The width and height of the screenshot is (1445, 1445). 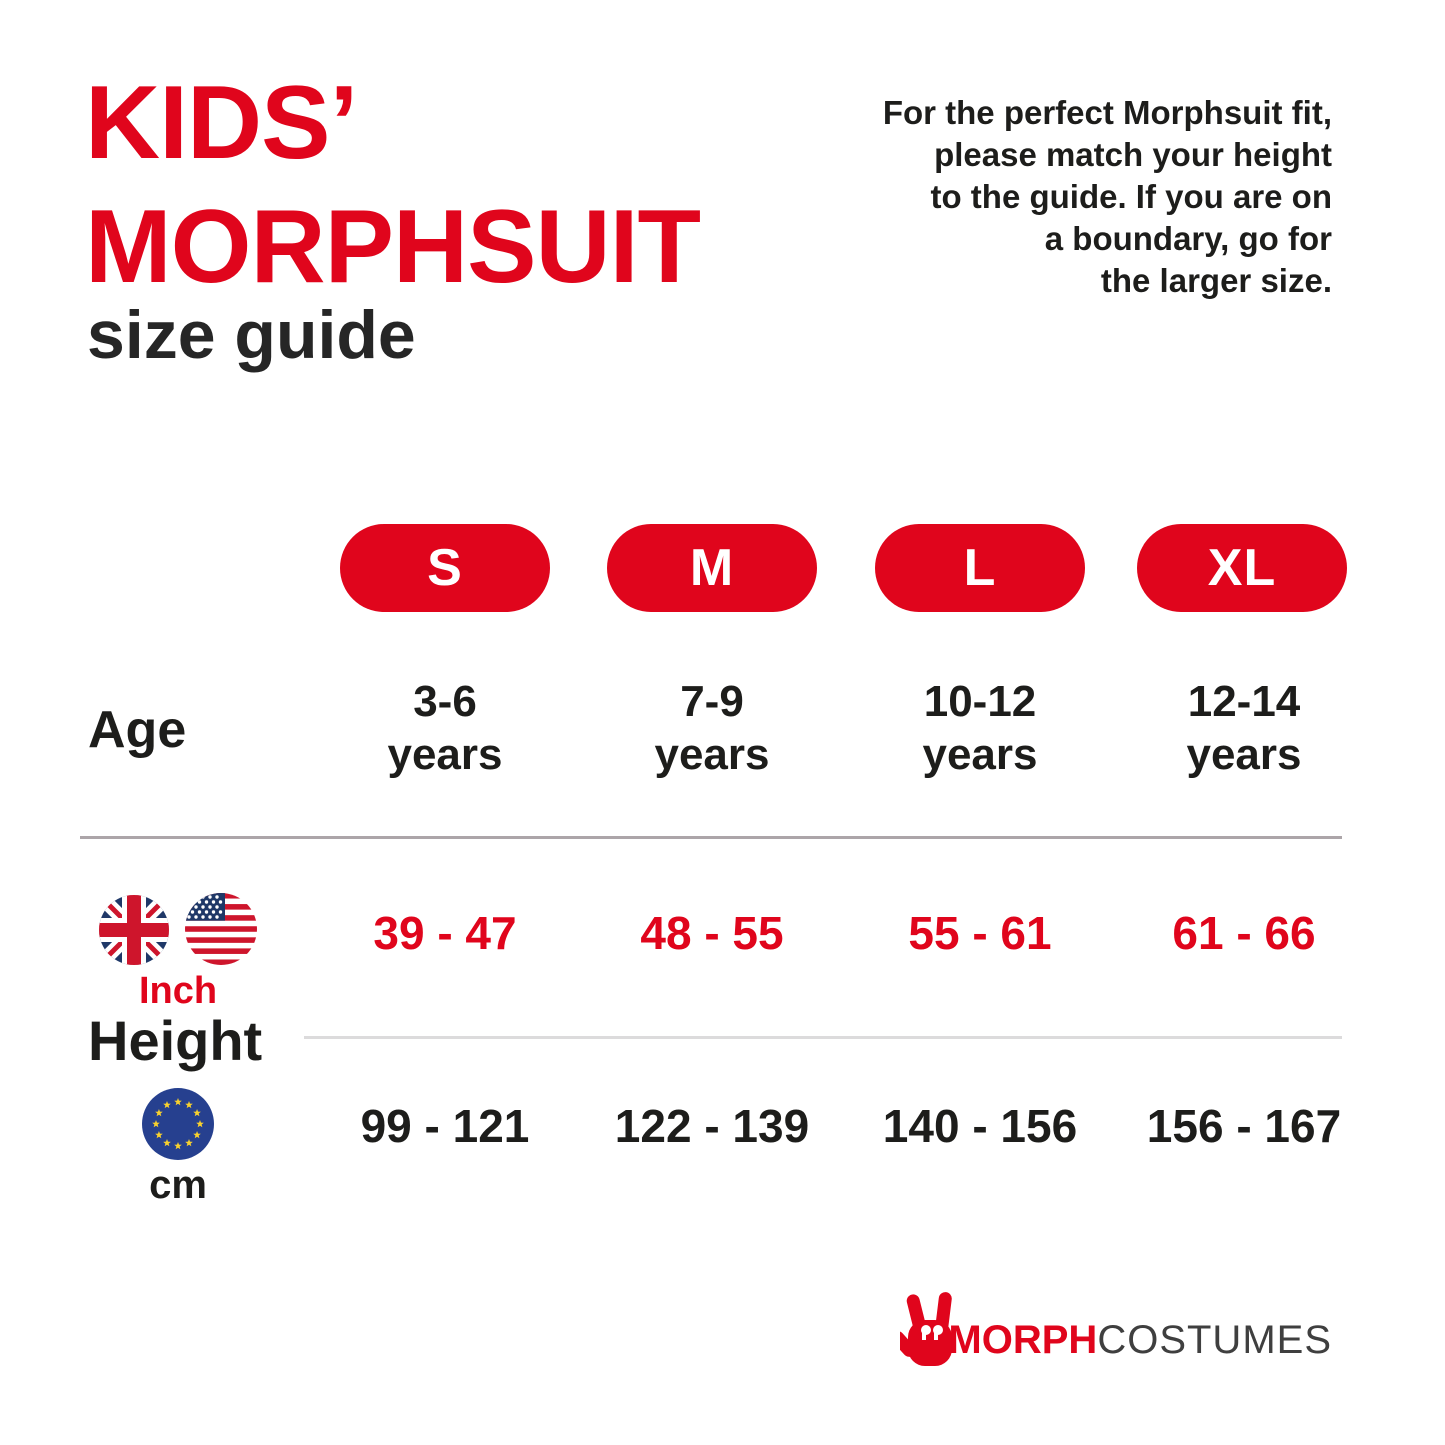 I want to click on cm-unit-label: cm, so click(x=178, y=1185).